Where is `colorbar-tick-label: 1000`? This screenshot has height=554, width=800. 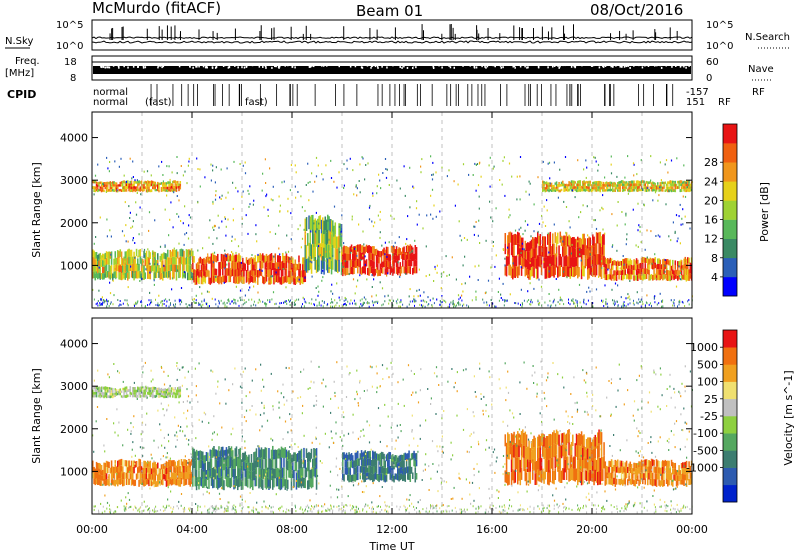 colorbar-tick-label: 1000 is located at coordinates (704, 347).